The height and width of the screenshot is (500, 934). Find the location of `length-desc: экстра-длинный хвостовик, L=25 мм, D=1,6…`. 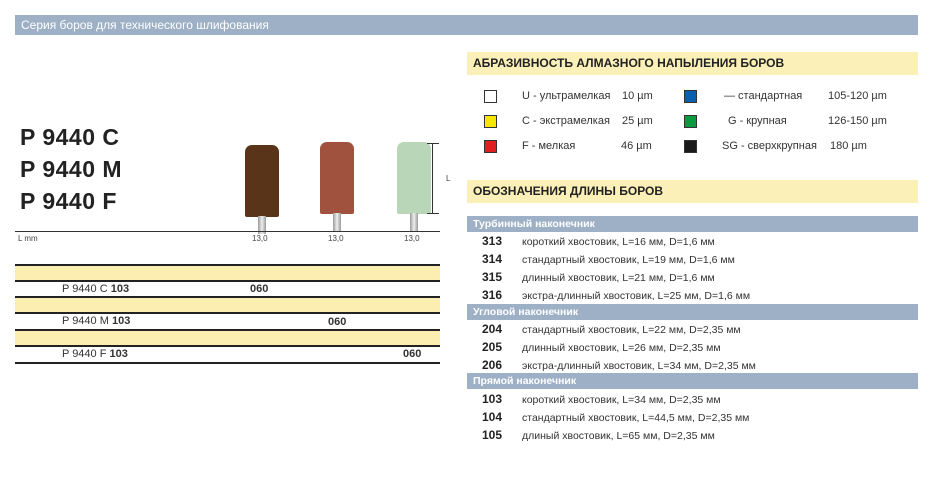

length-desc: экстра-длинный хвостовик, L=25 мм, D=1,6… is located at coordinates (636, 296).